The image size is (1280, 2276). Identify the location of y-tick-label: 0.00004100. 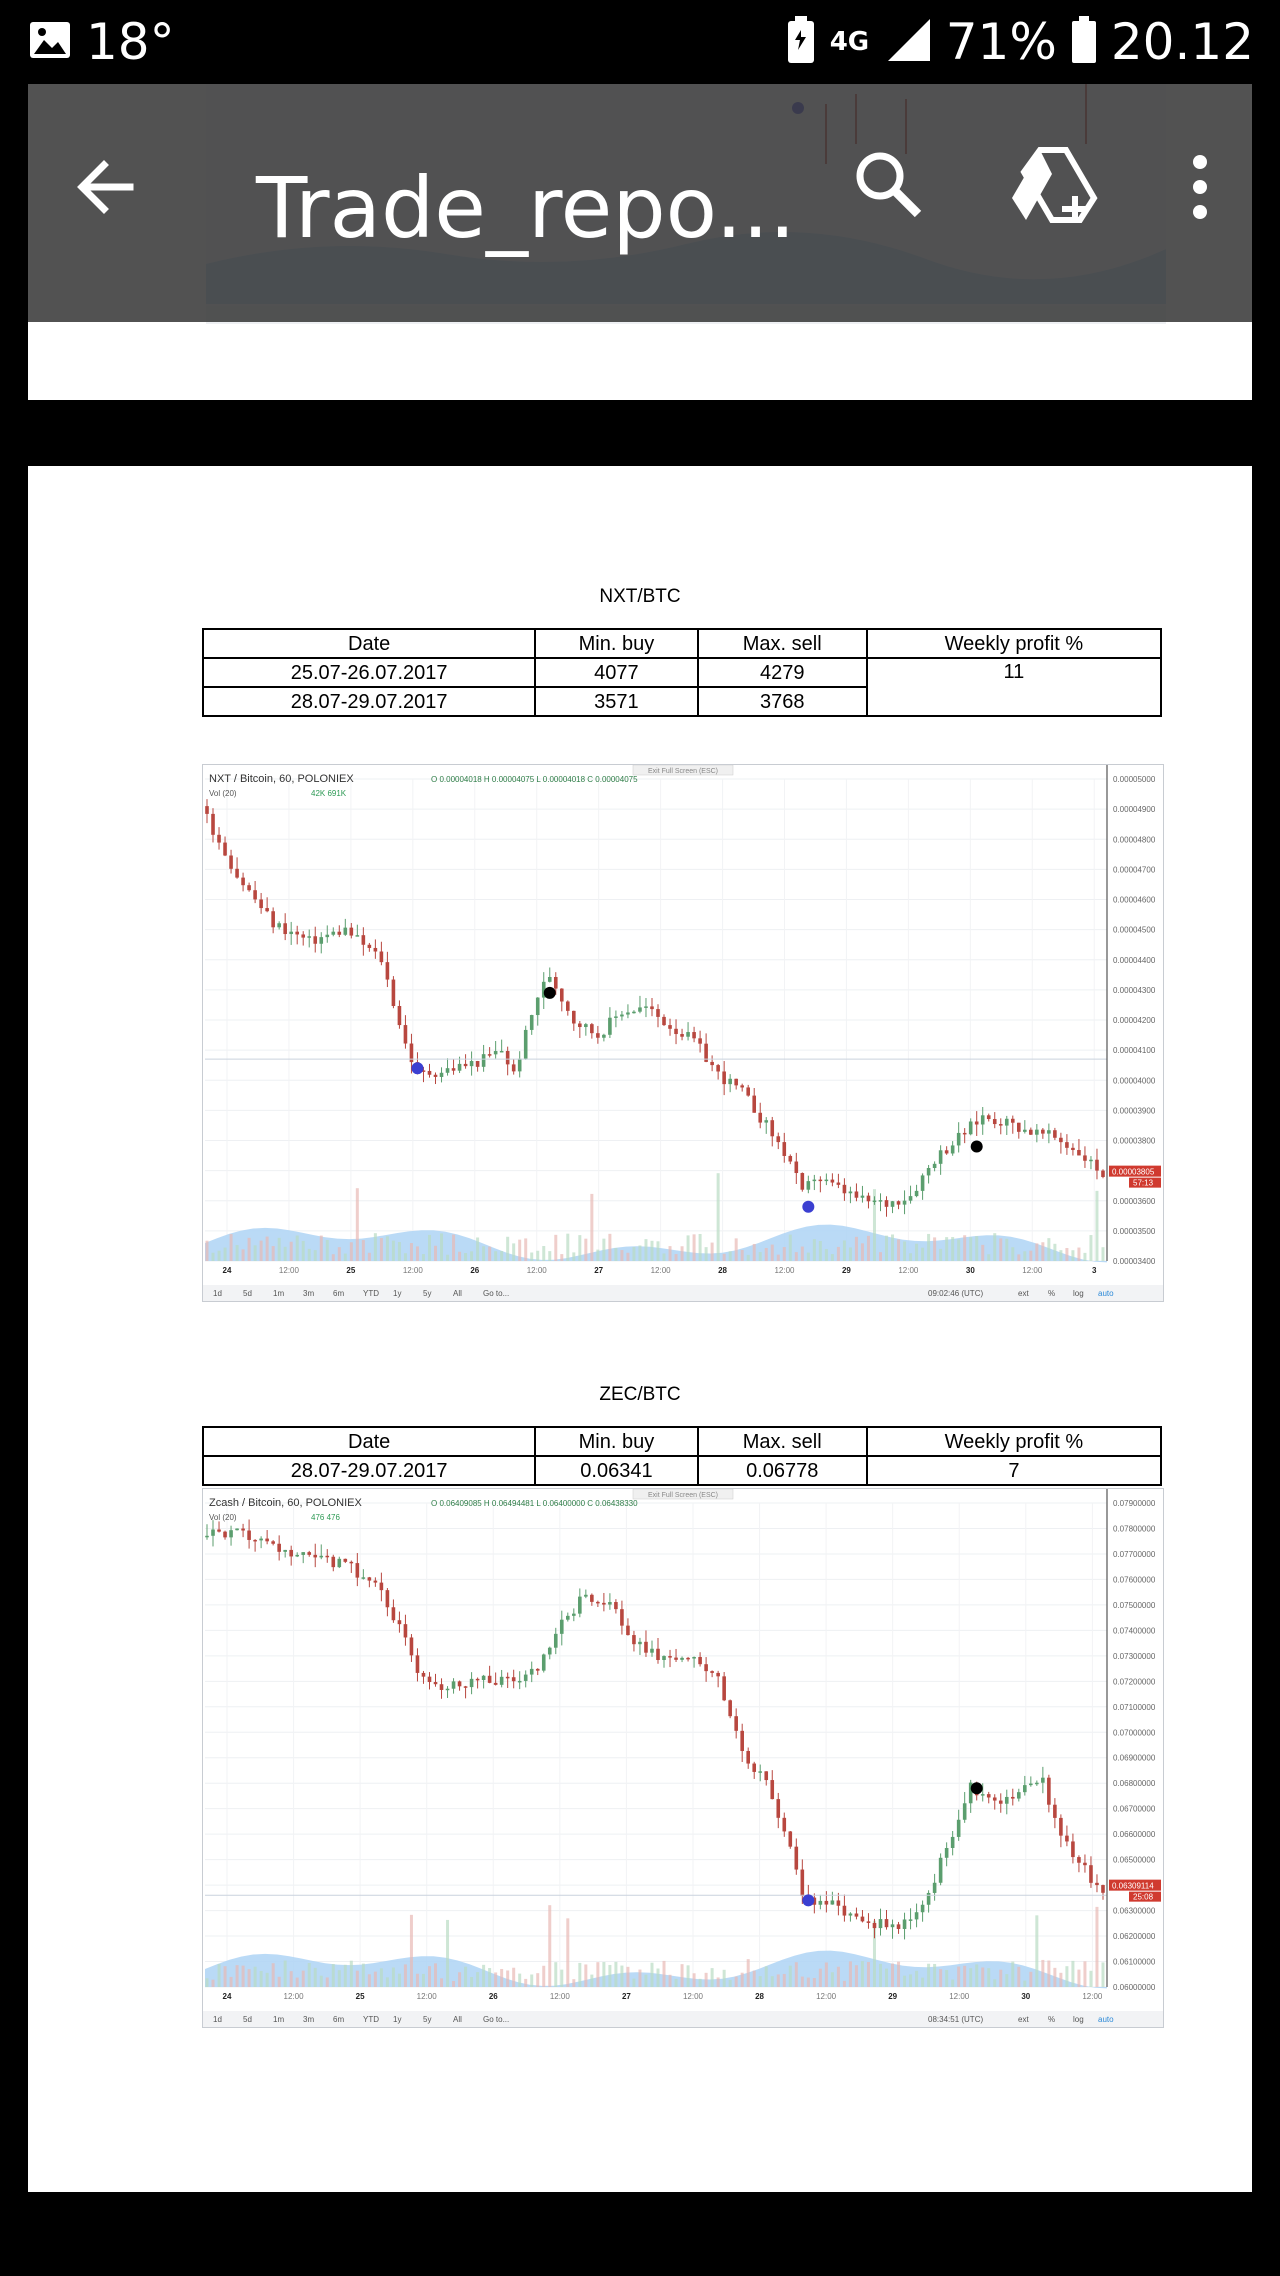
(1134, 1050).